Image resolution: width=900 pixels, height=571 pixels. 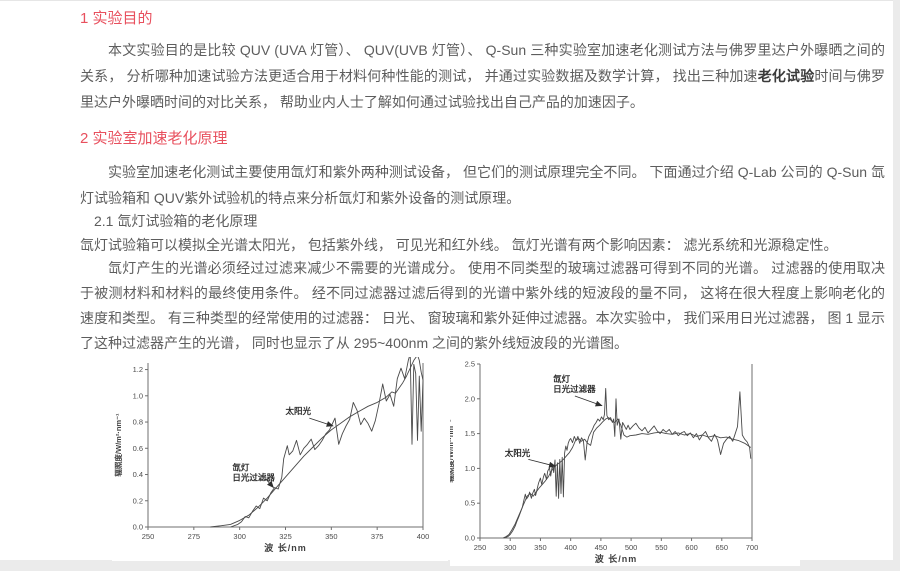 I want to click on svg-text: 1.2, so click(x=138, y=369).